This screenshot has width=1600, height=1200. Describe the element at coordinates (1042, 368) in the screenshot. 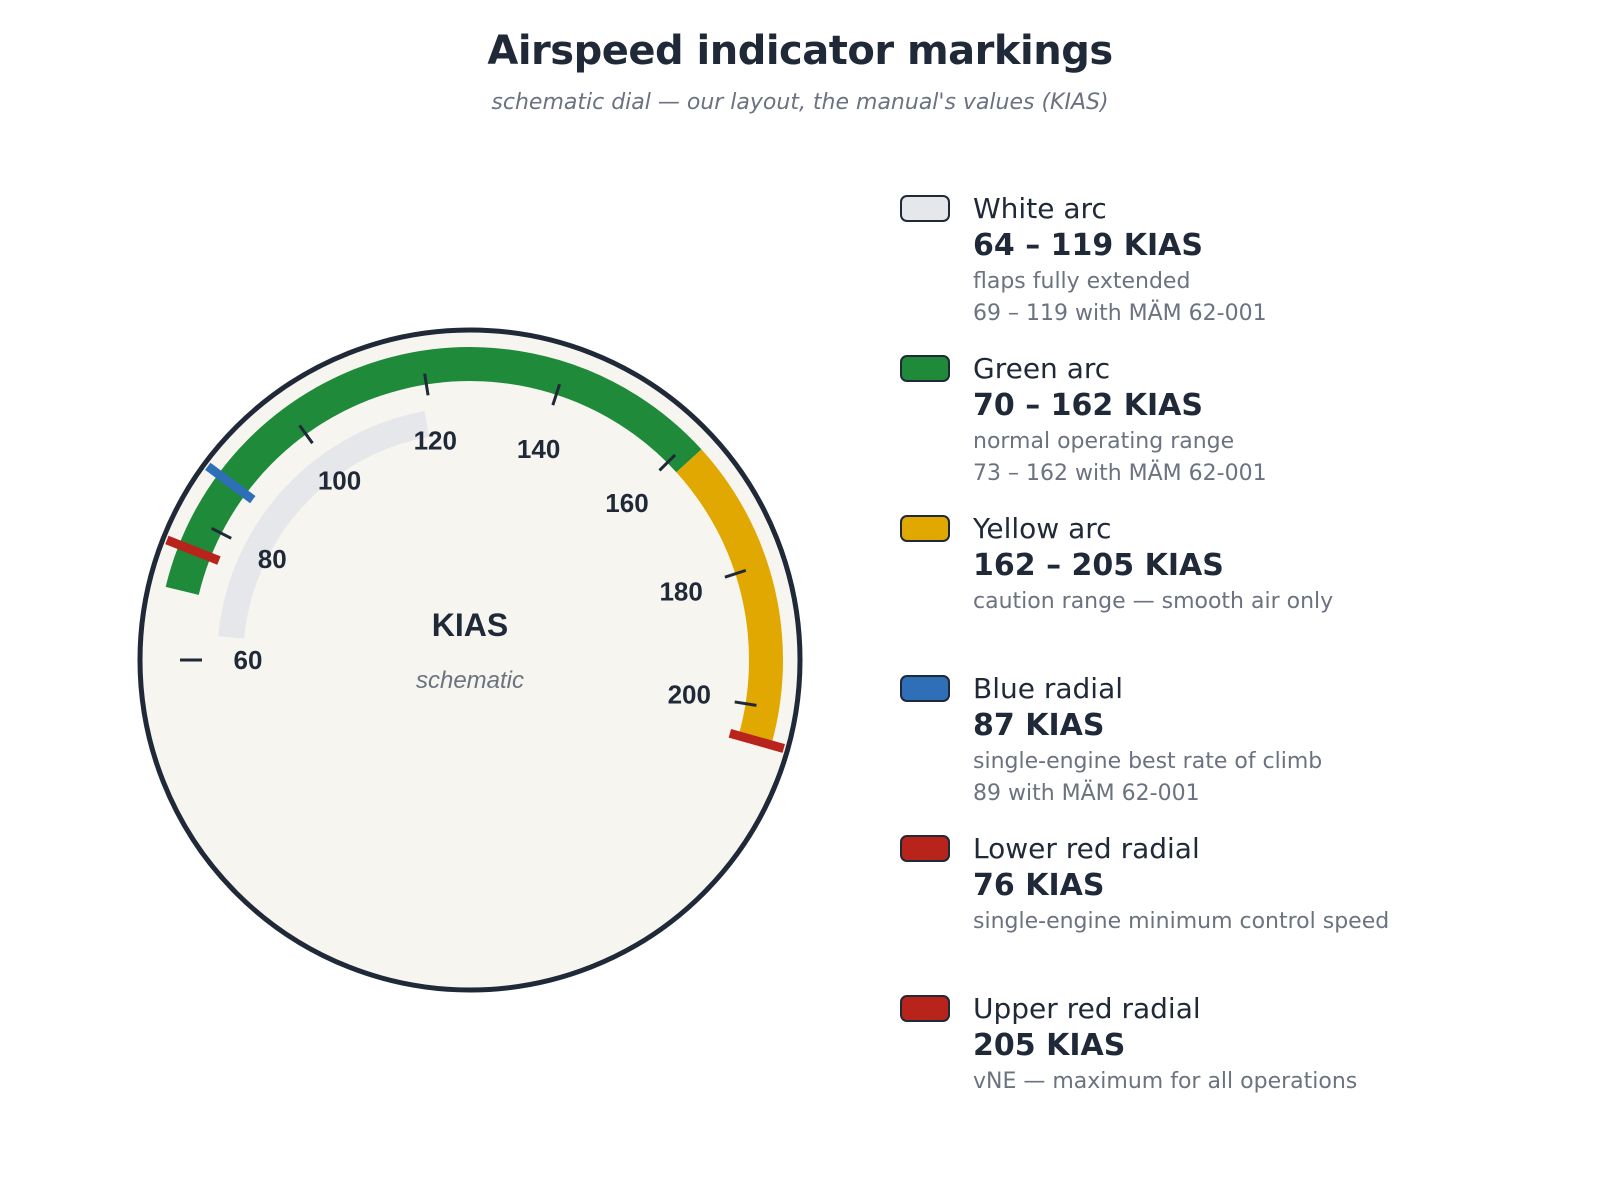

I see `legend-item-name: Green arc` at that location.